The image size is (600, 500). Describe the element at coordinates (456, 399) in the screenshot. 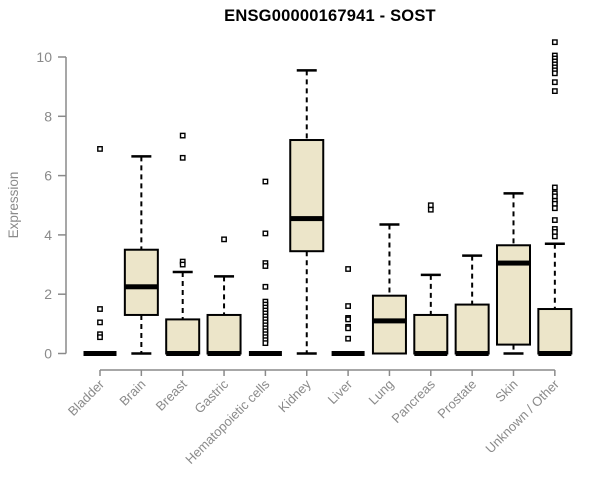

I see `x-category-label: Prostate` at that location.